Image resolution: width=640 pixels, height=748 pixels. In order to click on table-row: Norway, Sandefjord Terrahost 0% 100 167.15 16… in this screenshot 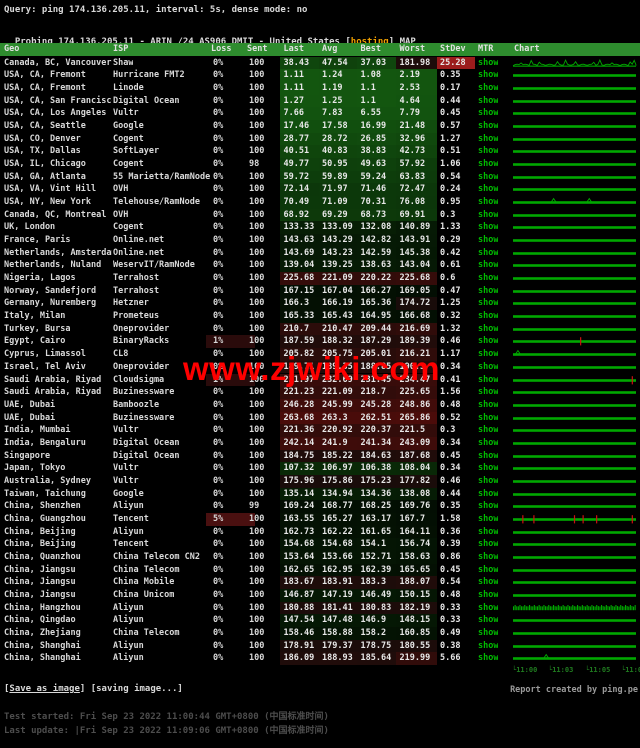, I will do `click(320, 291)`.